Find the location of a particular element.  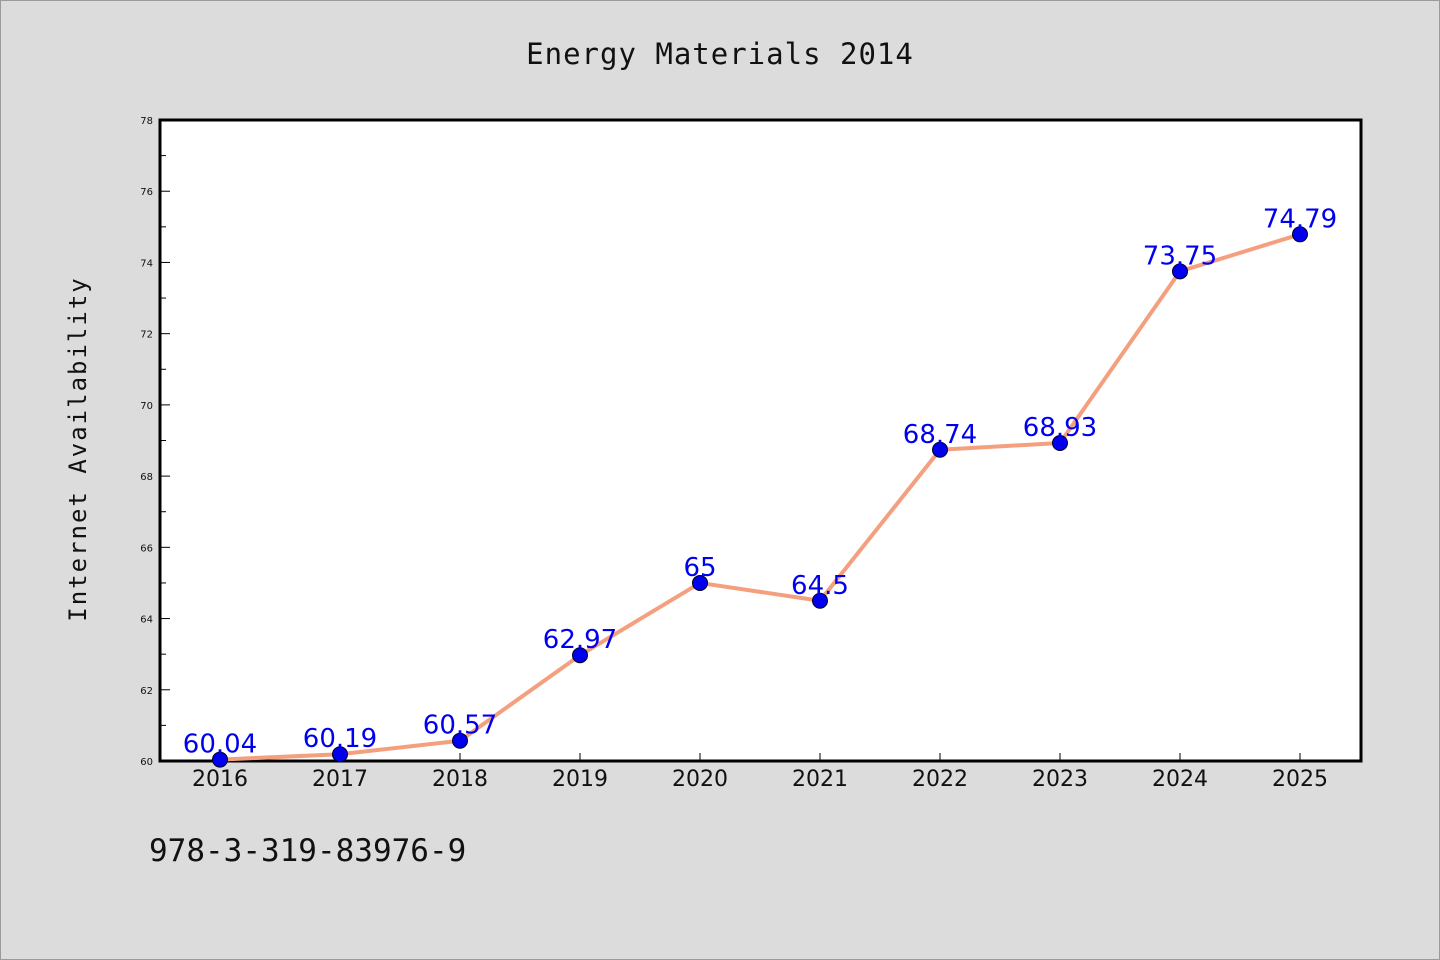

chart-title: Energy Materials 2014 is located at coordinates (720, 54).